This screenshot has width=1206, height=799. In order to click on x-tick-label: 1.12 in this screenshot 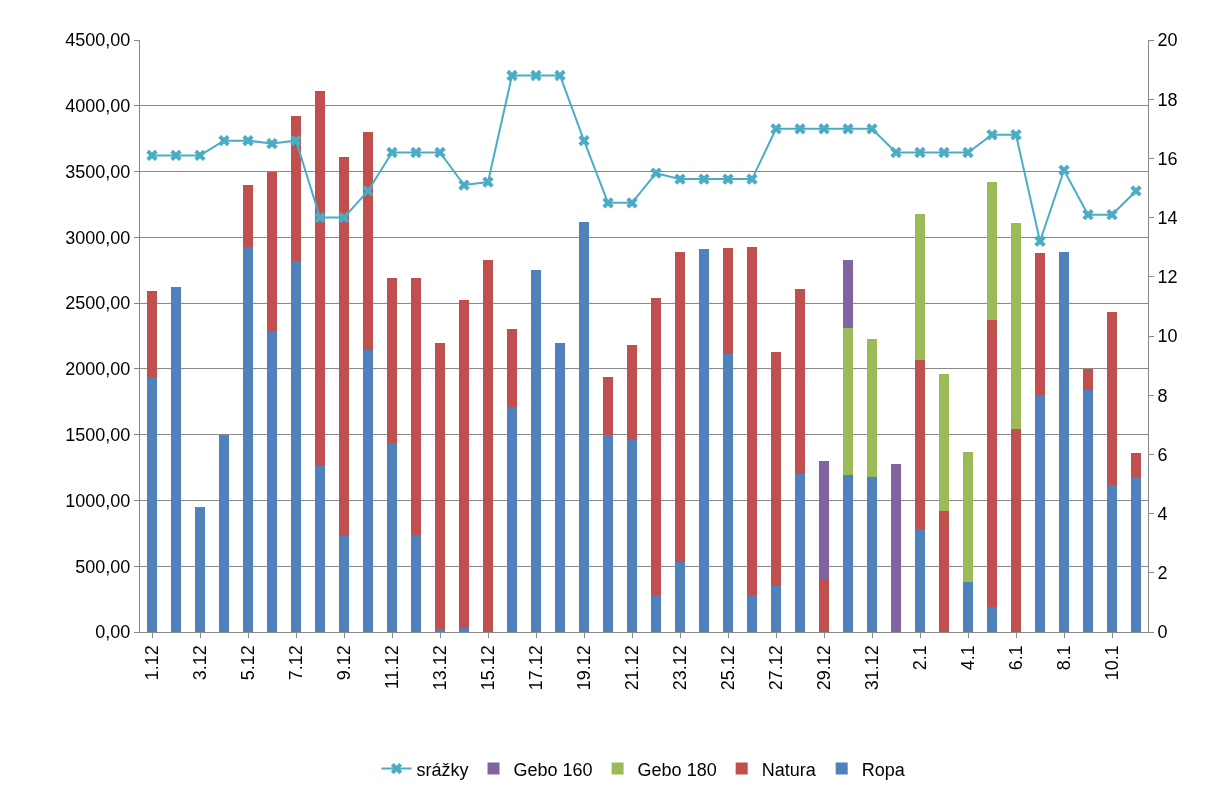, I will do `click(151, 663)`.